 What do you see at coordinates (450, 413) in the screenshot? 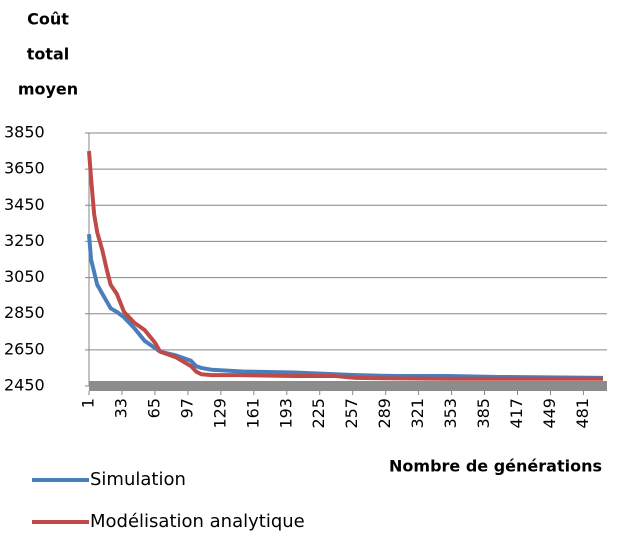
I see `x-tick-label: 353` at bounding box center [450, 413].